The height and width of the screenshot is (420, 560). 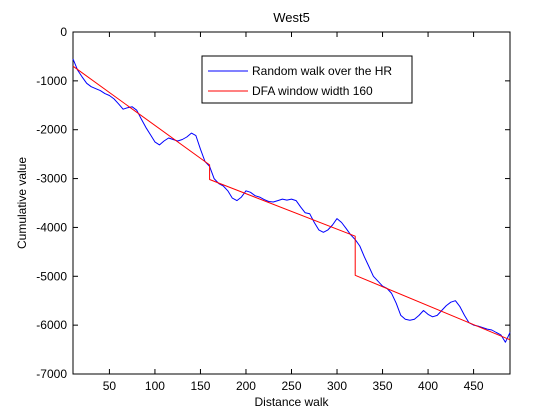 What do you see at coordinates (51, 81) in the screenshot?
I see `y-tick-label: -1000` at bounding box center [51, 81].